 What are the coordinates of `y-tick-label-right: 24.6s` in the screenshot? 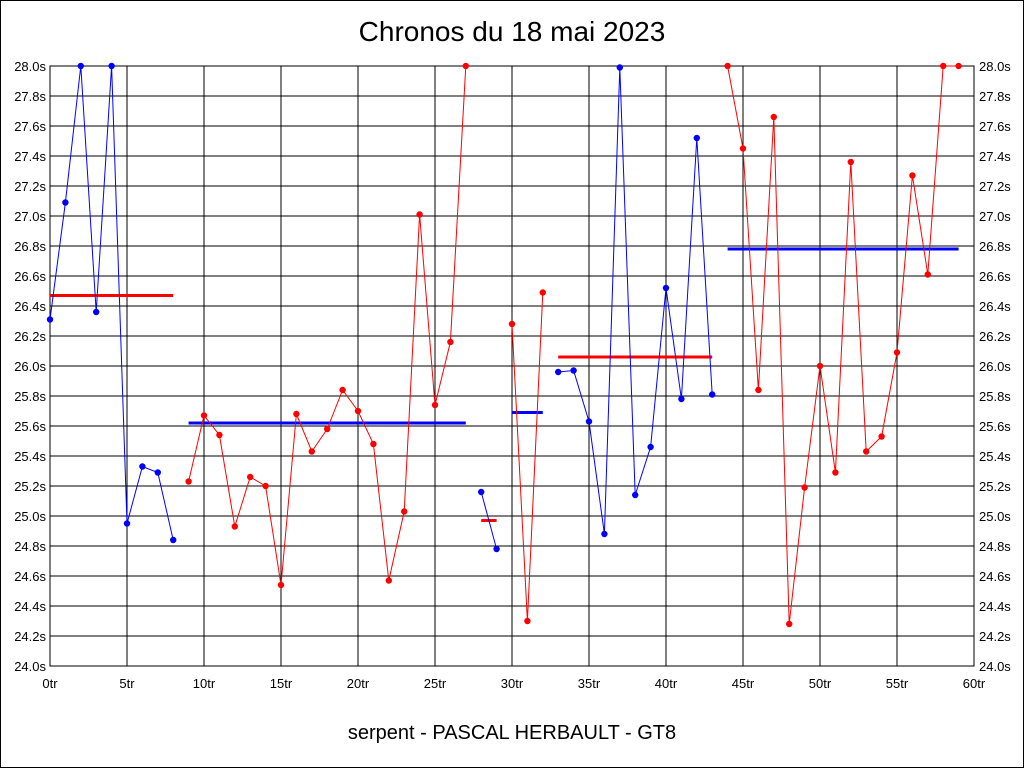 It's located at (995, 576).